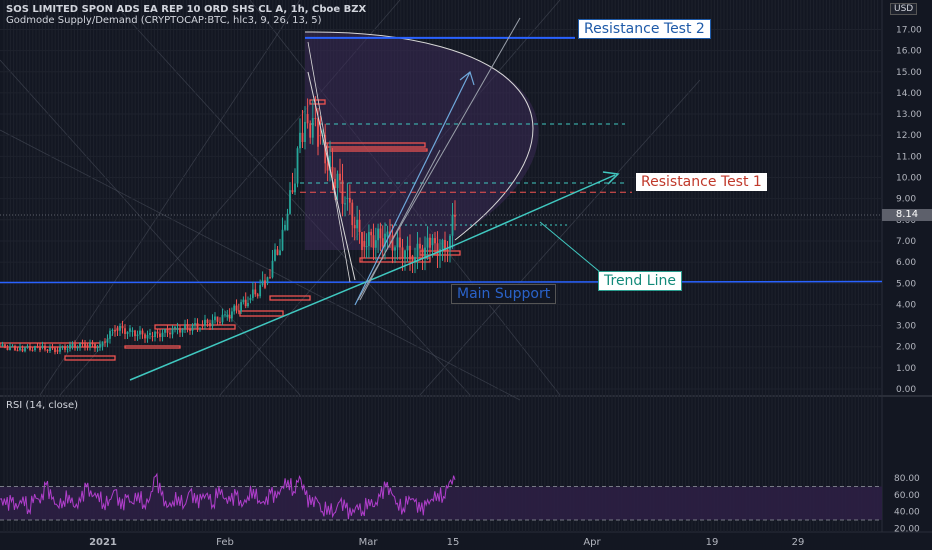 This screenshot has height=550, width=932. I want to click on price-tick-label: 13.00, so click(909, 115).